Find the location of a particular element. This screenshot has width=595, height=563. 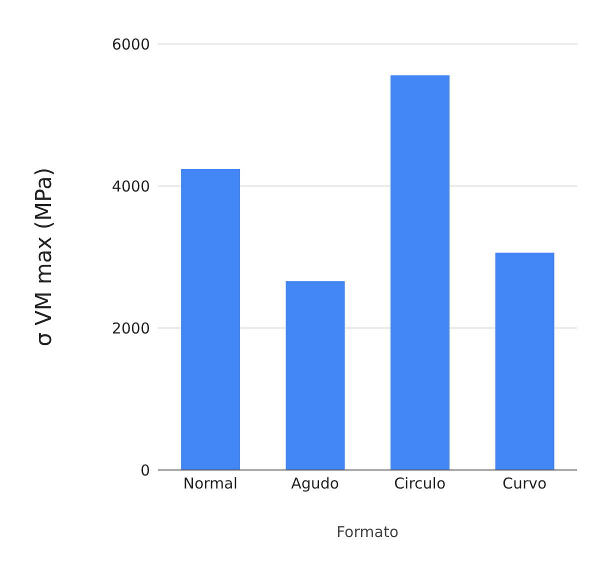

y-axis-title: σ VM max (MPa) is located at coordinates (44, 257).